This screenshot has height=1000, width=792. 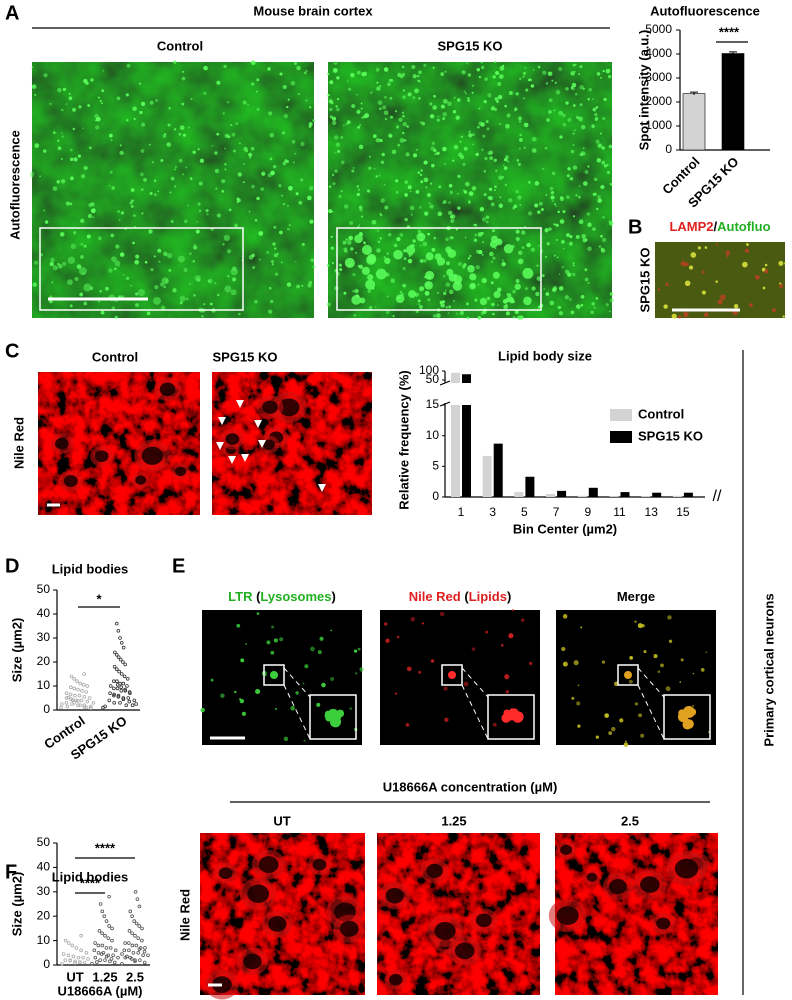 What do you see at coordinates (240, 596) in the screenshot?
I see `header-part: LTR` at bounding box center [240, 596].